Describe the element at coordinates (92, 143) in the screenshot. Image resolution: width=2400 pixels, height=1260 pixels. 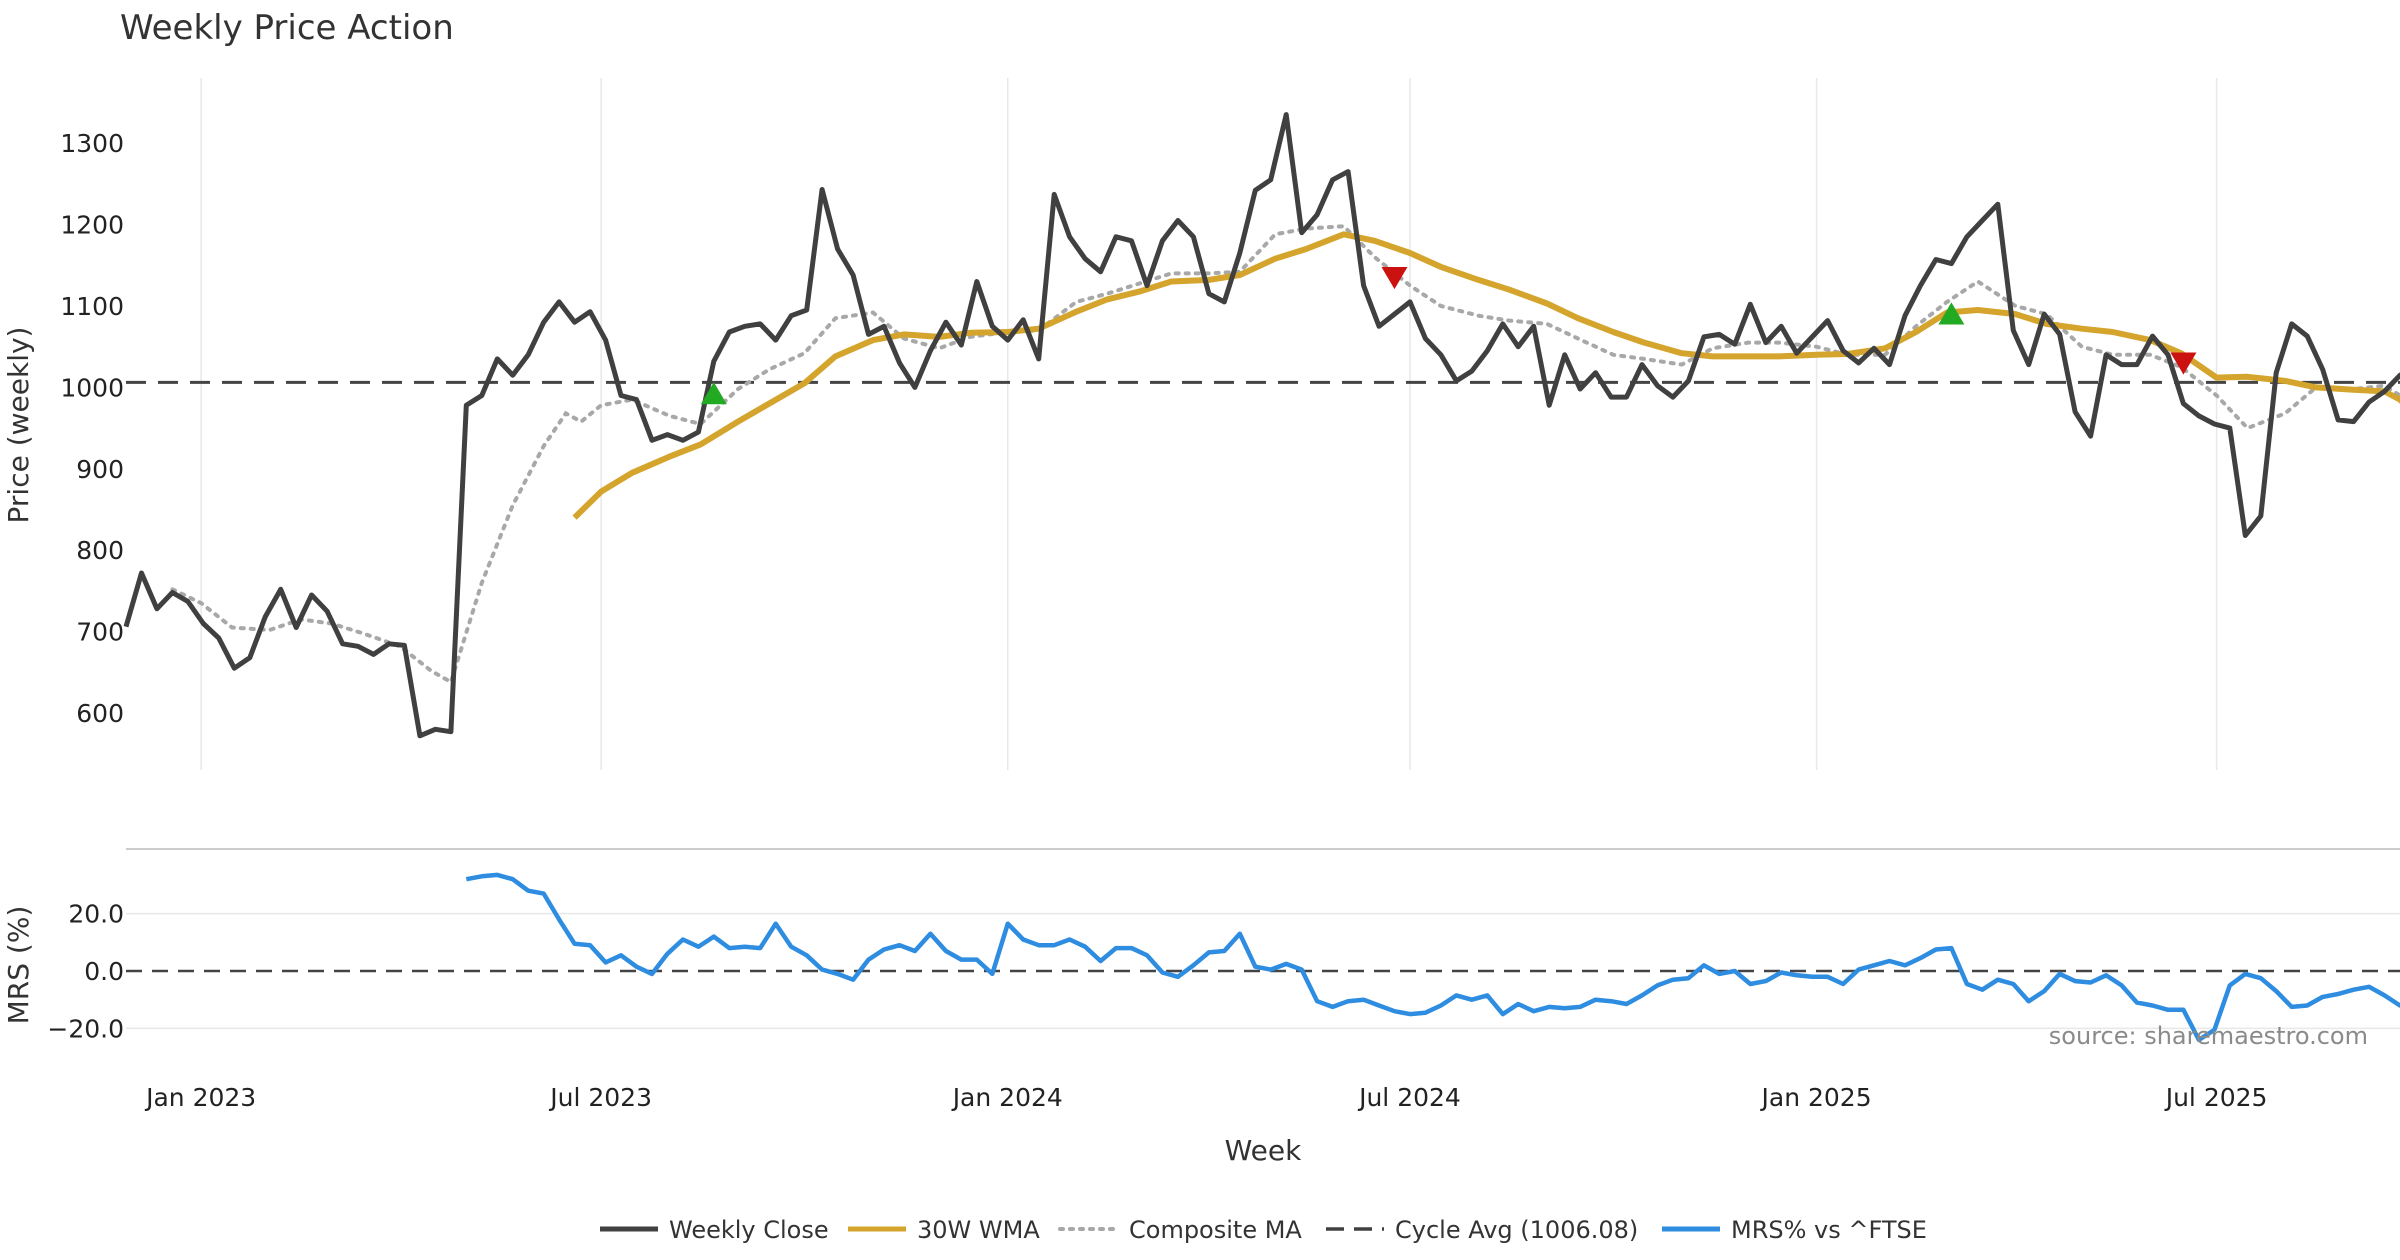
I see `price-y-tick-label: 1300` at that location.